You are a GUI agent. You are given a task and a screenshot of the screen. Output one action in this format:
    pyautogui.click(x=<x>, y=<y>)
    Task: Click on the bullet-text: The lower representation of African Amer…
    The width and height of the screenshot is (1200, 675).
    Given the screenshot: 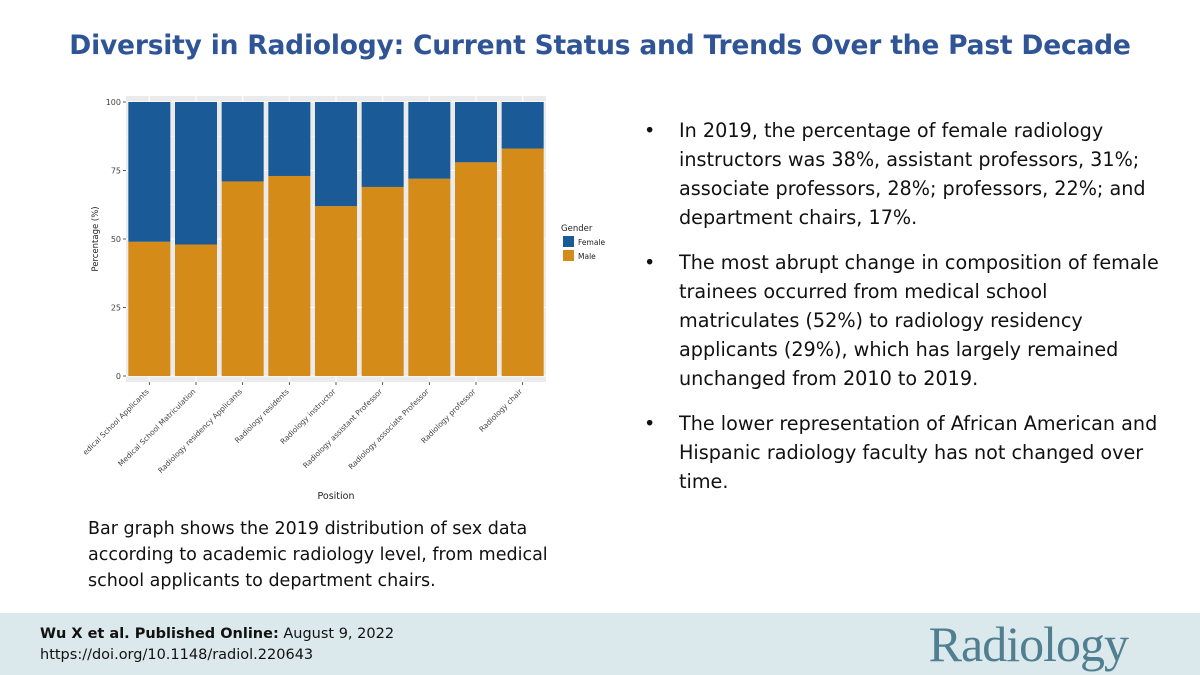 What is the action you would take?
    pyautogui.click(x=918, y=452)
    